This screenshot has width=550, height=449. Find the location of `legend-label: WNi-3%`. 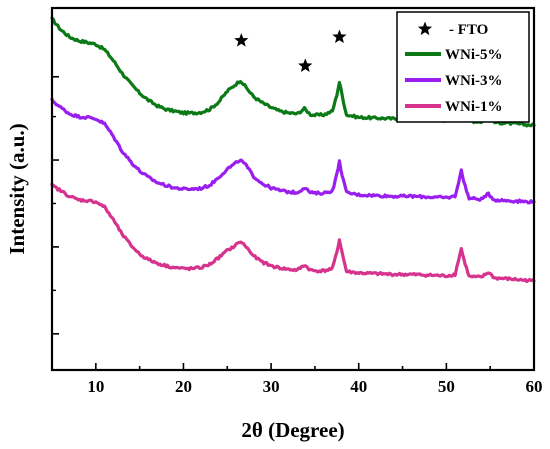

legend-label: WNi-3% is located at coordinates (474, 81).